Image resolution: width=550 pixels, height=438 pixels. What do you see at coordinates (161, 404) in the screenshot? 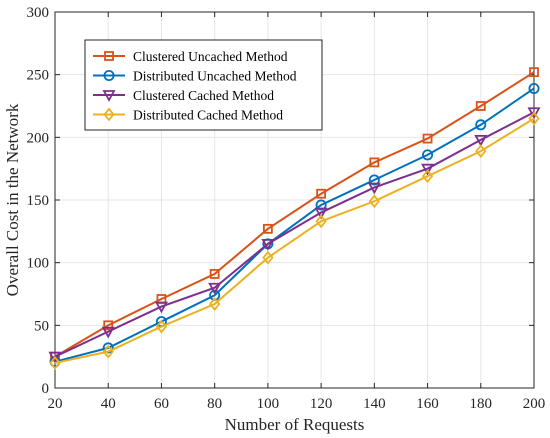
I see `x-tick-label: 60` at bounding box center [161, 404].